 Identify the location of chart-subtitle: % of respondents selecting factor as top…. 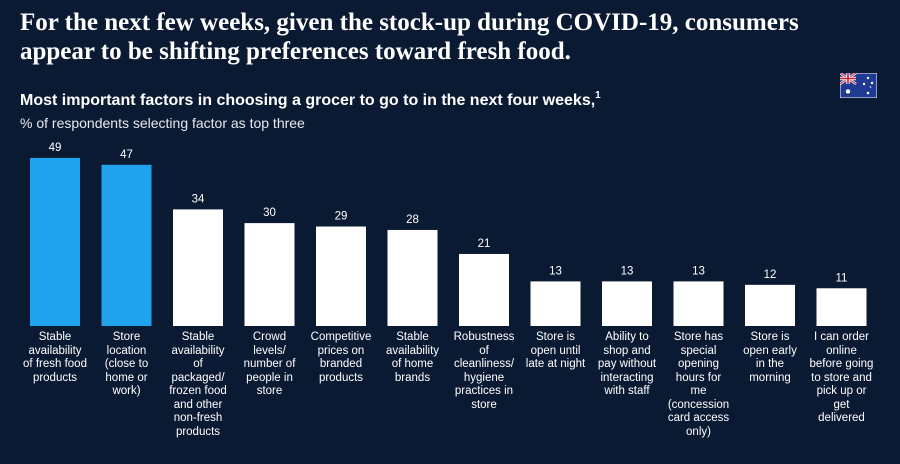
(162, 123).